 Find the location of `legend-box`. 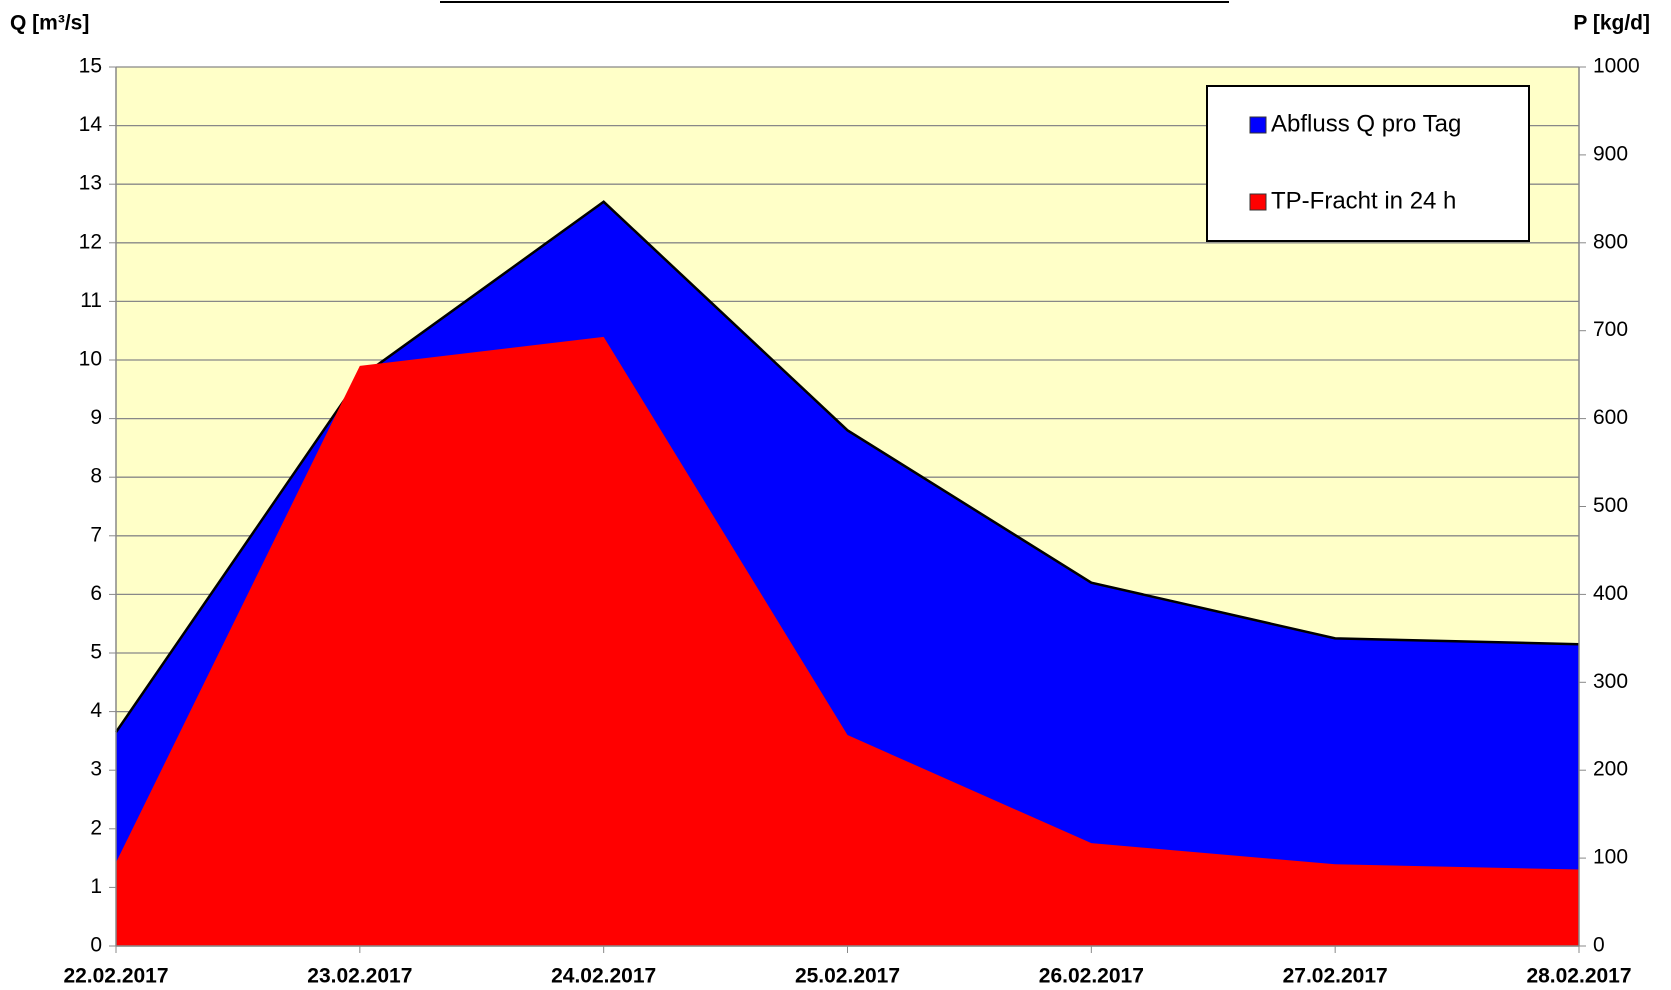

legend-box is located at coordinates (1368, 163).